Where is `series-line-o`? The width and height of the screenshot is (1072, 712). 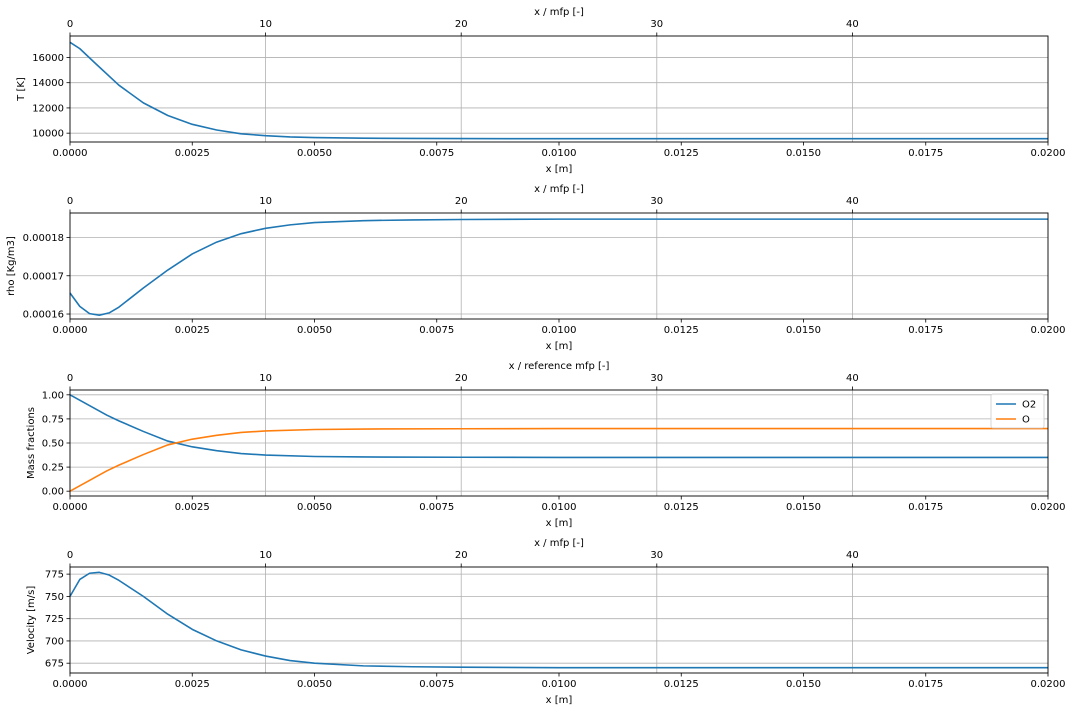 series-line-o is located at coordinates (558, 459).